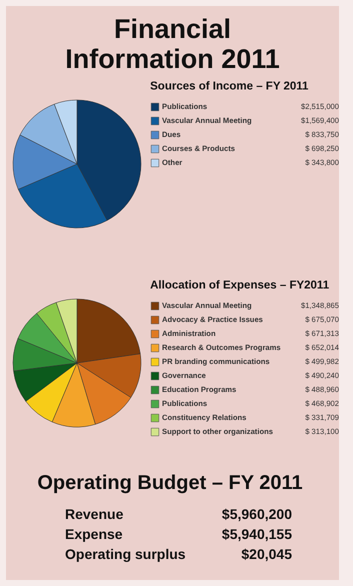 The width and height of the screenshot is (353, 586). What do you see at coordinates (257, 514) in the screenshot?
I see `data-label: $5,960,200` at bounding box center [257, 514].